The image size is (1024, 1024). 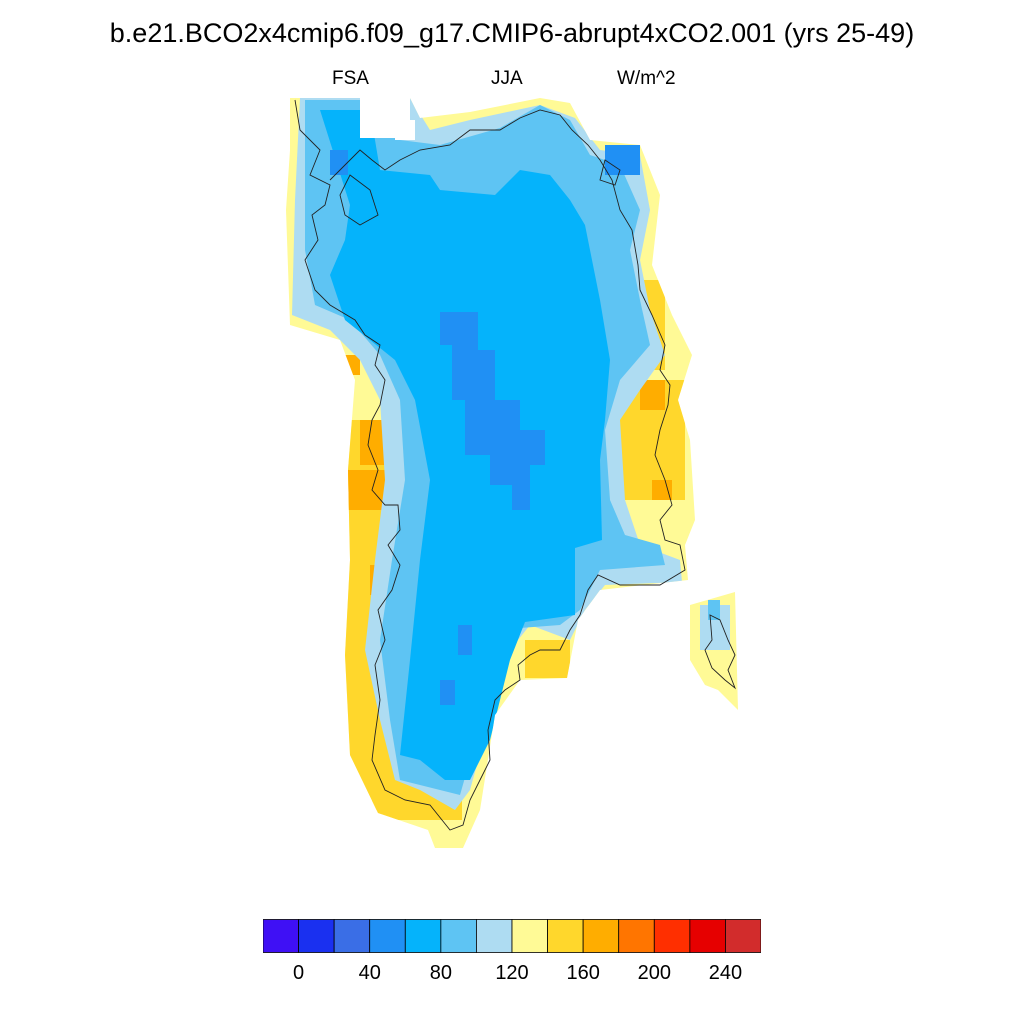 What do you see at coordinates (646, 78) in the screenshot?
I see `units-label: W/m^2` at bounding box center [646, 78].